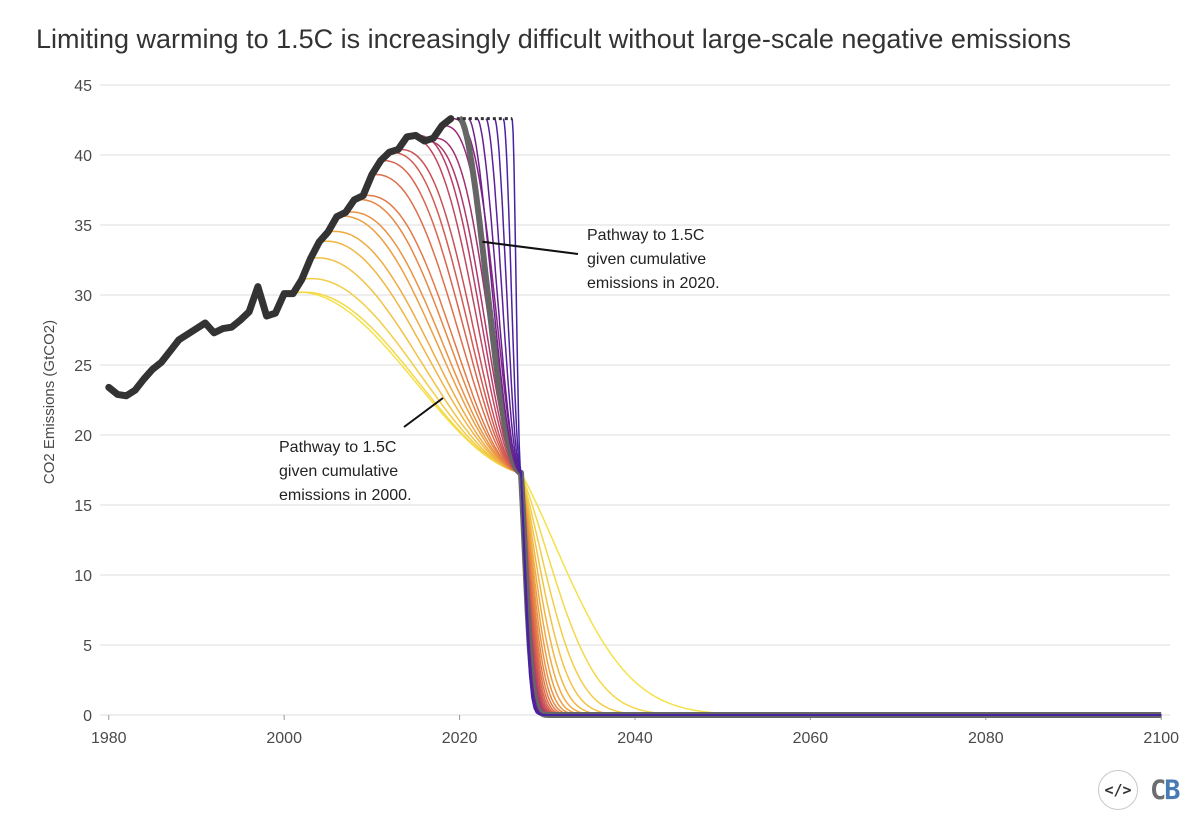 The image size is (1200, 824). I want to click on historical-line, so click(280, 257).